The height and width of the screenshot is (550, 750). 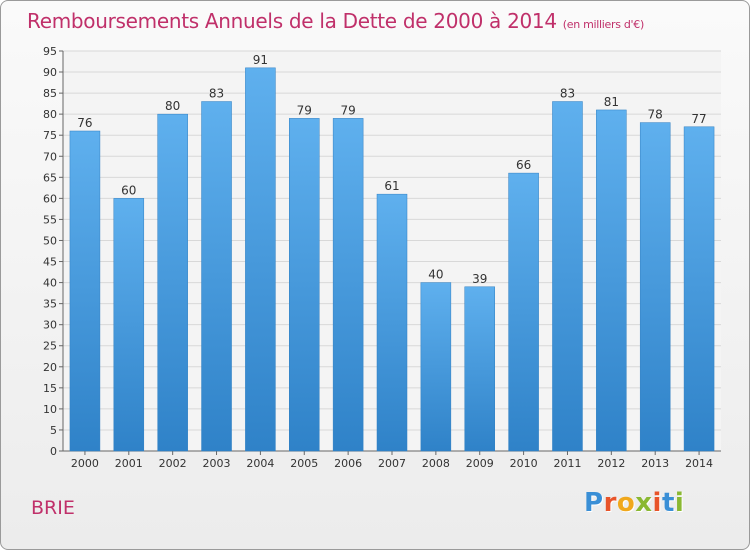 What do you see at coordinates (84, 123) in the screenshot?
I see `bar-value-label: 76` at bounding box center [84, 123].